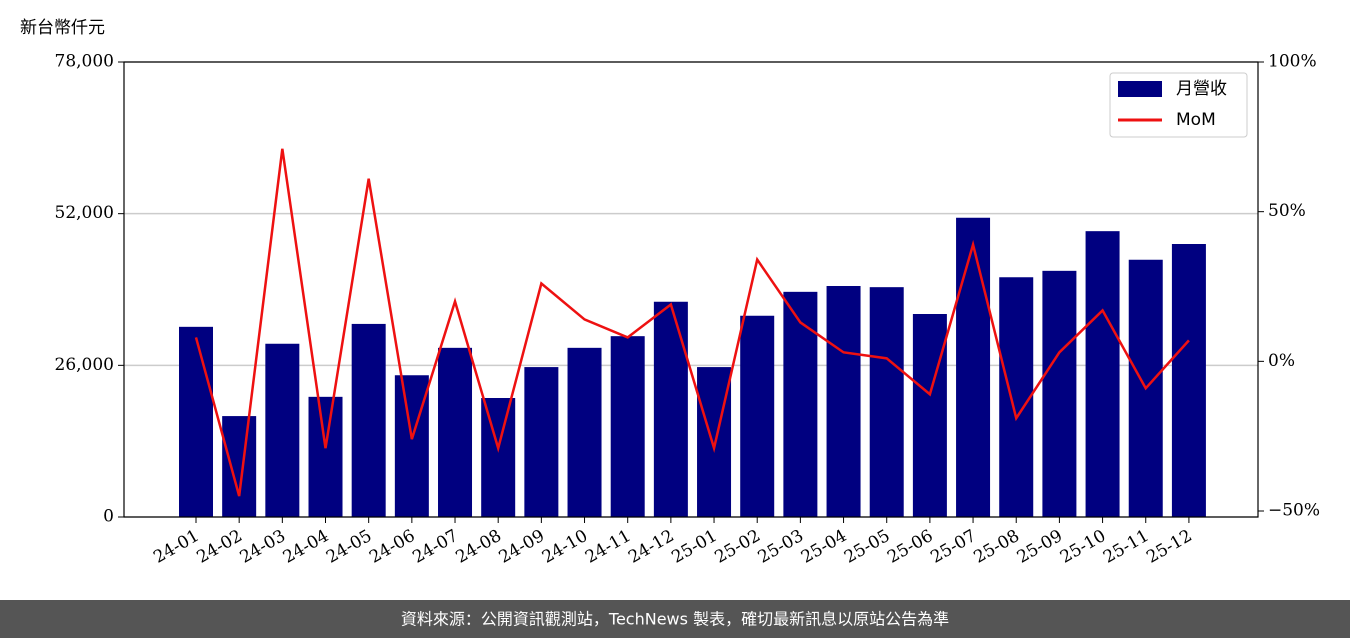 The image size is (1350, 638). What do you see at coordinates (306, 547) in the screenshot?
I see `x-tick-label: 24-04` at bounding box center [306, 547].